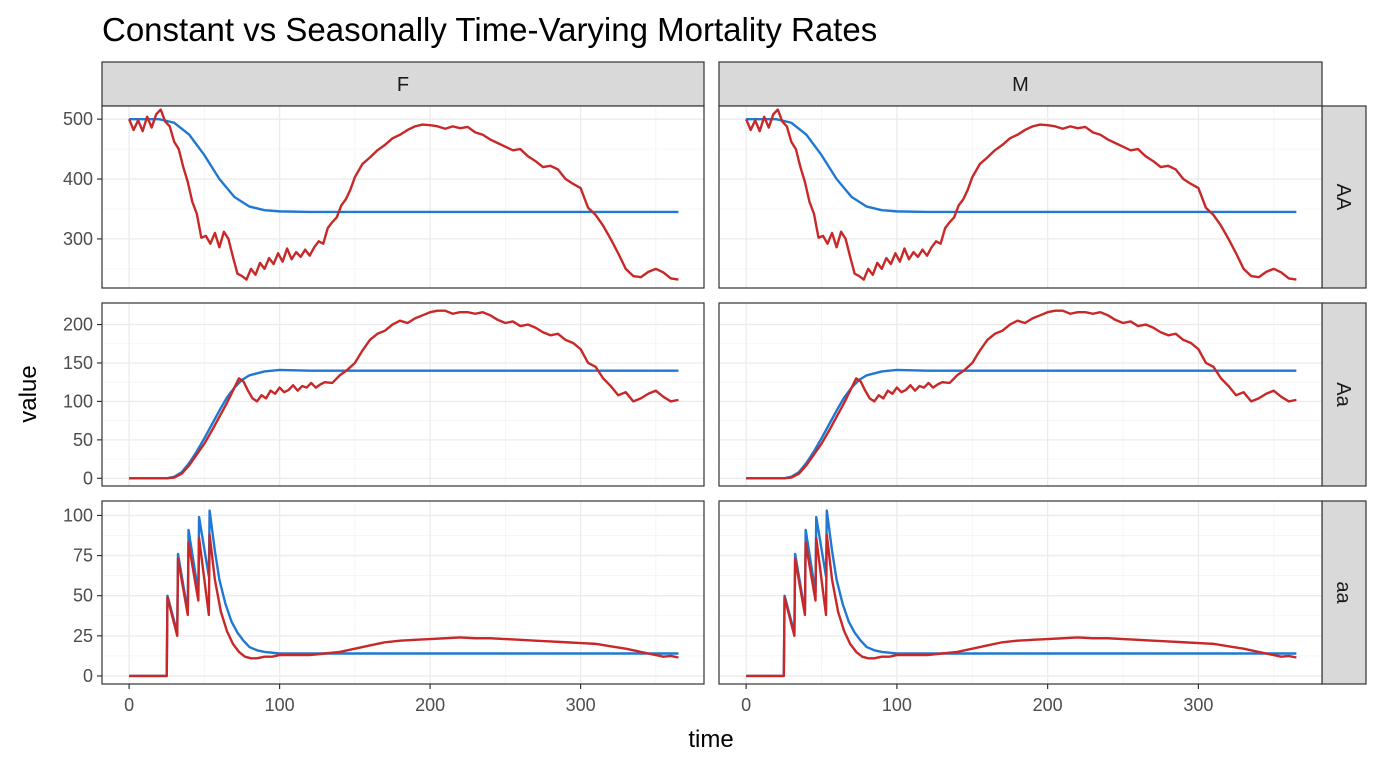 The image size is (1382, 768). Describe the element at coordinates (83, 556) in the screenshot. I see `y-tick-label: 75` at that location.